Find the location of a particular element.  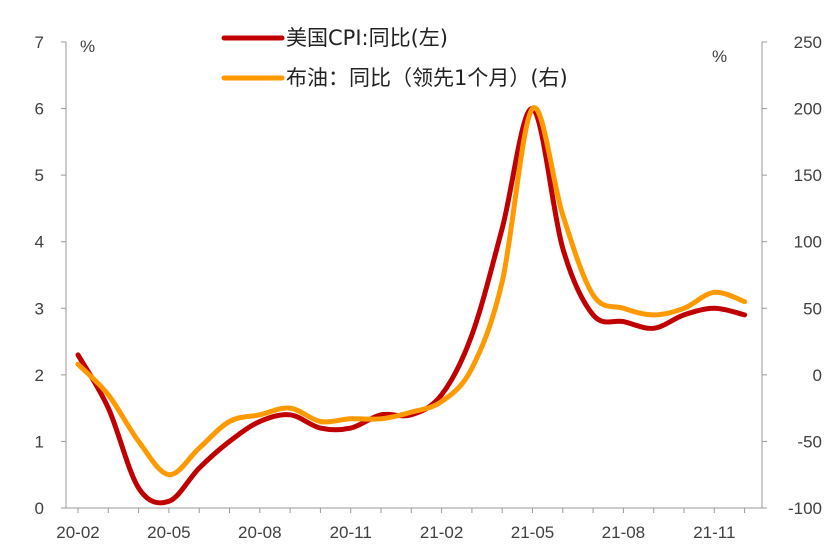

y-left-tick-label: 3 is located at coordinates (39, 308).